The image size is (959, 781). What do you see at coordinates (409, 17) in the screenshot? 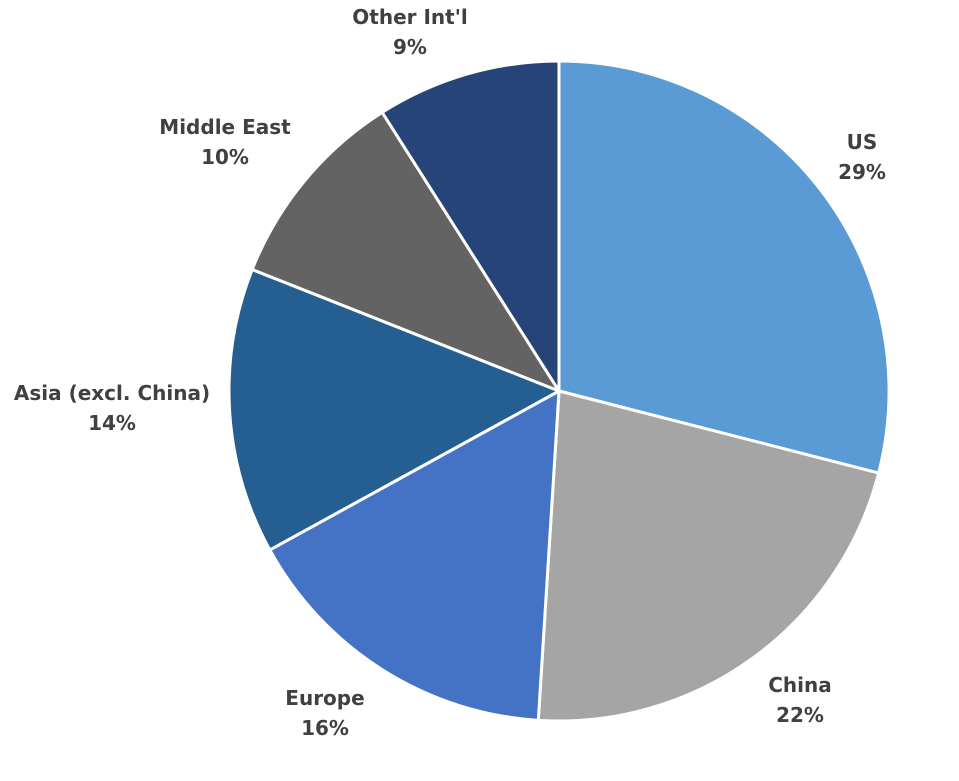
I see `slice-label: Other Int'l` at bounding box center [409, 17].